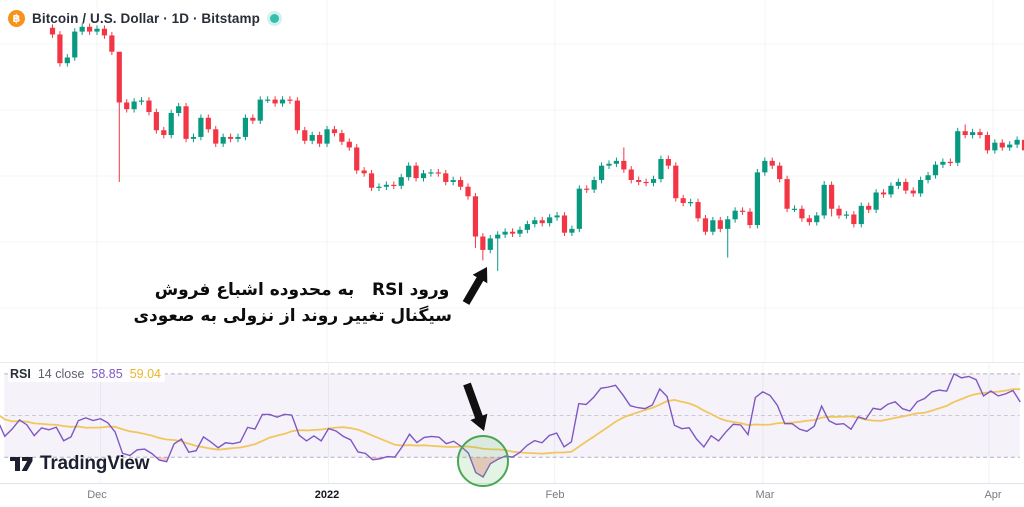 Image resolution: width=1024 pixels, height=507 pixels. I want to click on axis-label-dec: Dec, so click(97, 495).